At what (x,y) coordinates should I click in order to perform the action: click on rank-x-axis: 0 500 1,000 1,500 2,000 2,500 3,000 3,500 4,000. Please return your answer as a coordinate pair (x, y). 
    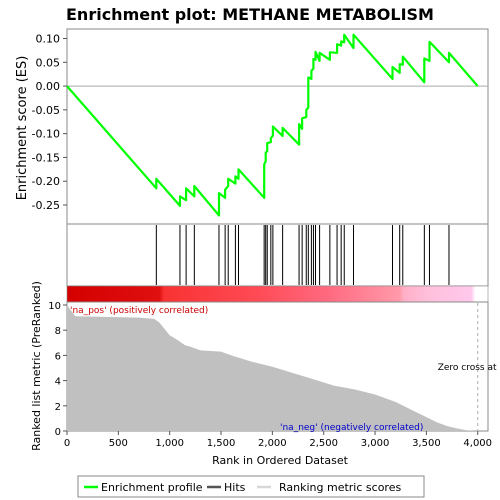
    Looking at the image, I should click on (278, 440).